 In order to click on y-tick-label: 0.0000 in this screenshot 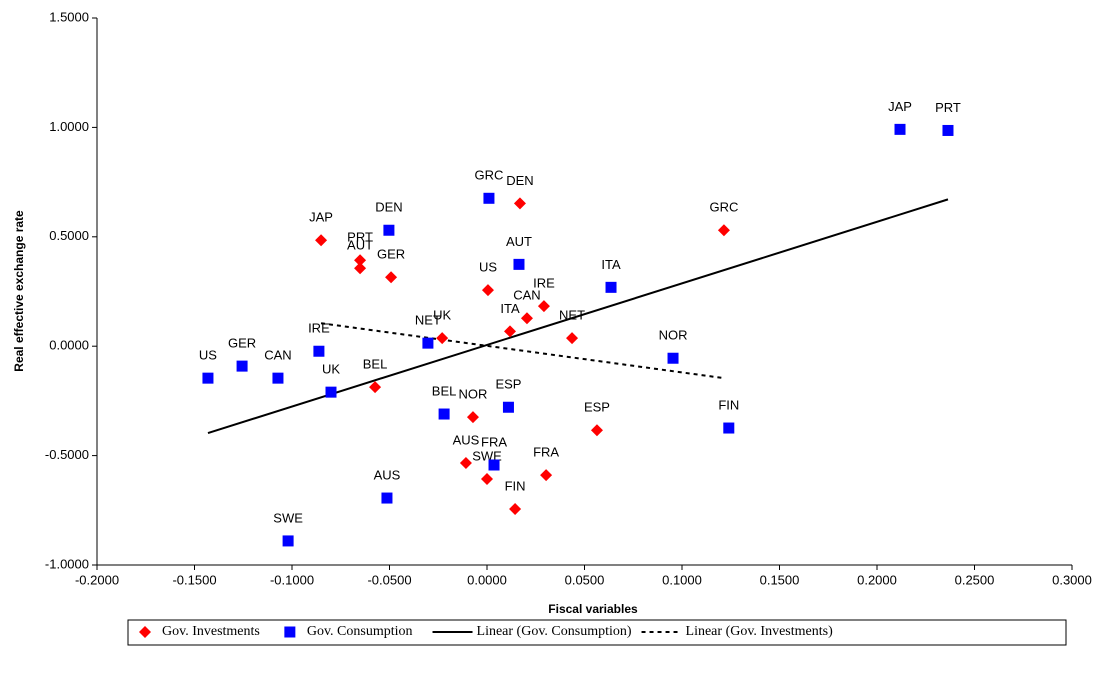, I will do `click(69, 345)`.